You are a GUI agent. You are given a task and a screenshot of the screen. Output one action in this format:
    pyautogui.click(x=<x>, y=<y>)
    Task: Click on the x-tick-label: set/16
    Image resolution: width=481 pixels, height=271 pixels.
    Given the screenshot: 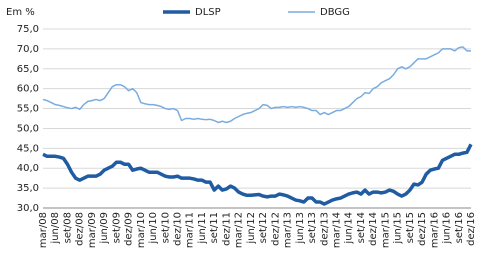 What is the action you would take?
    pyautogui.click(x=459, y=227)
    